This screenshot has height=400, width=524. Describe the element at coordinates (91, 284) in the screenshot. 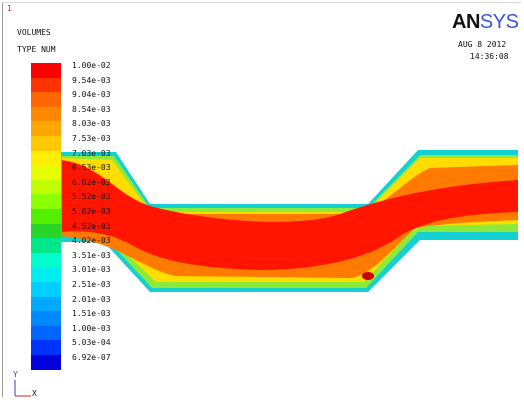

I see `legend-label: 2.51e-03` at that location.